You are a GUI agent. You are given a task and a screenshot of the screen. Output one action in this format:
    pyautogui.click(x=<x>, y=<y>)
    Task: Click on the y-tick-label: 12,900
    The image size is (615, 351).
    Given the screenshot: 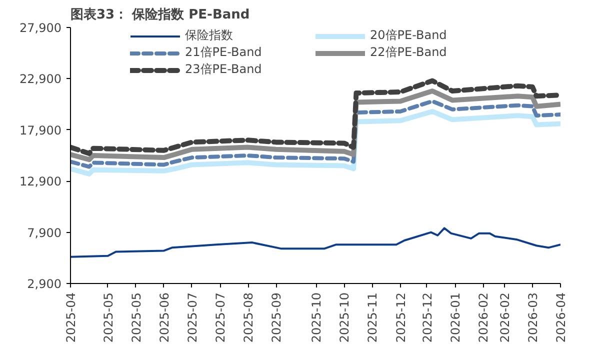 What is the action you would take?
    pyautogui.click(x=41, y=181)
    